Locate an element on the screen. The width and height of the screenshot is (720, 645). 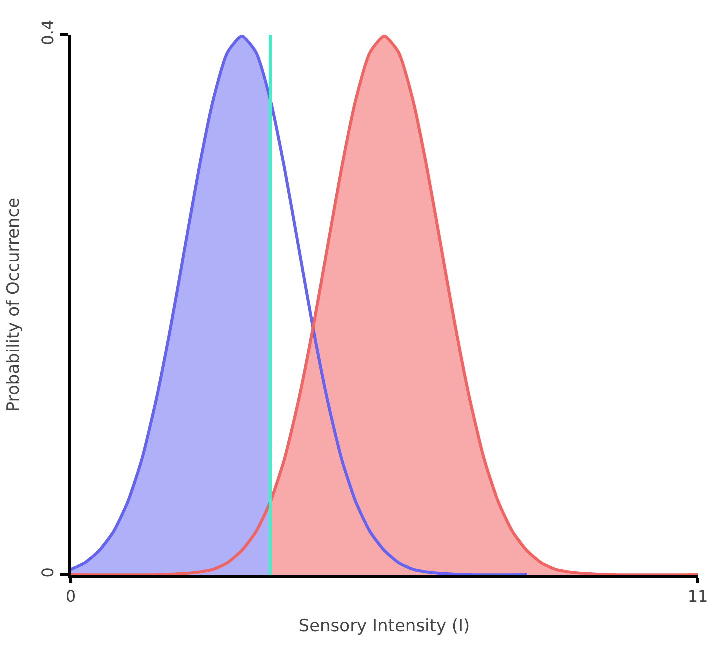
x-axis-title: Sensory Intensity (I) is located at coordinates (384, 626).